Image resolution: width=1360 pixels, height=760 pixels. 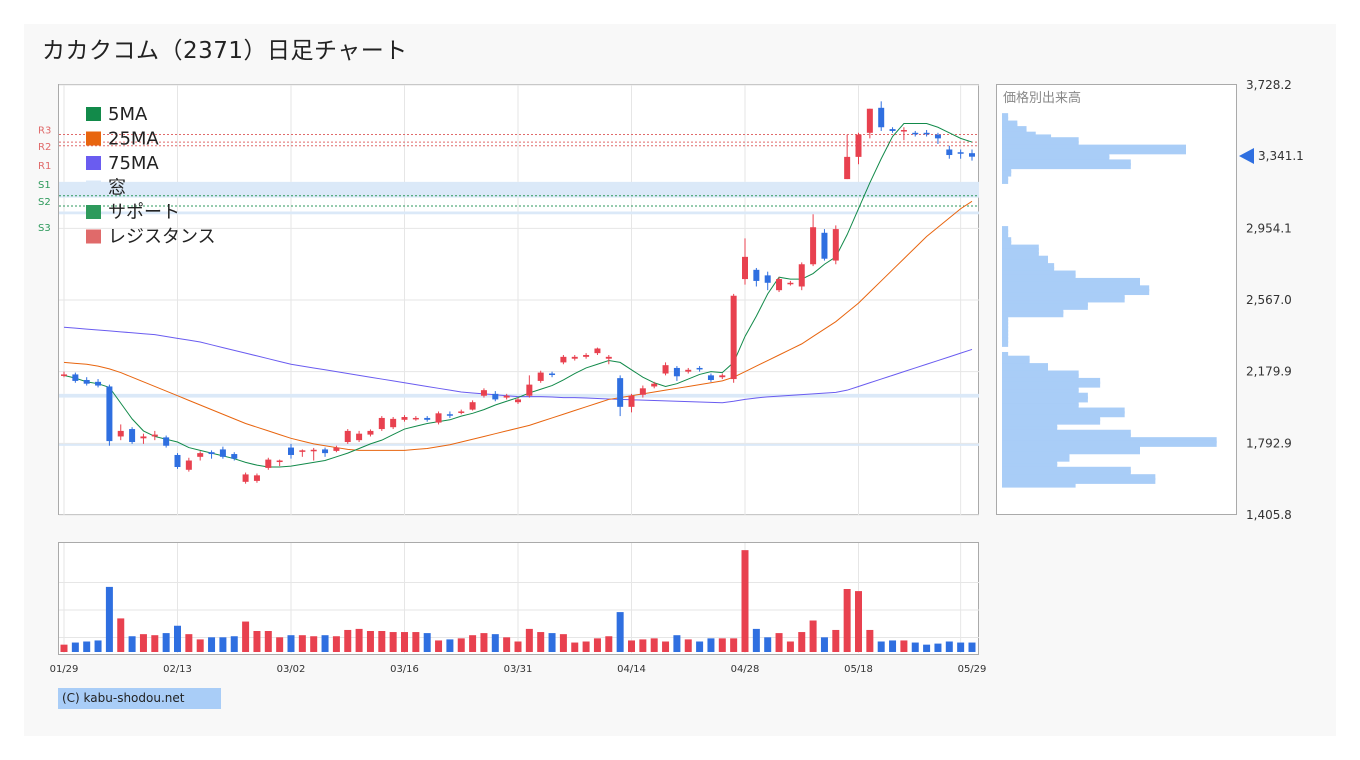 I want to click on level-label: R2, so click(x=44, y=147).